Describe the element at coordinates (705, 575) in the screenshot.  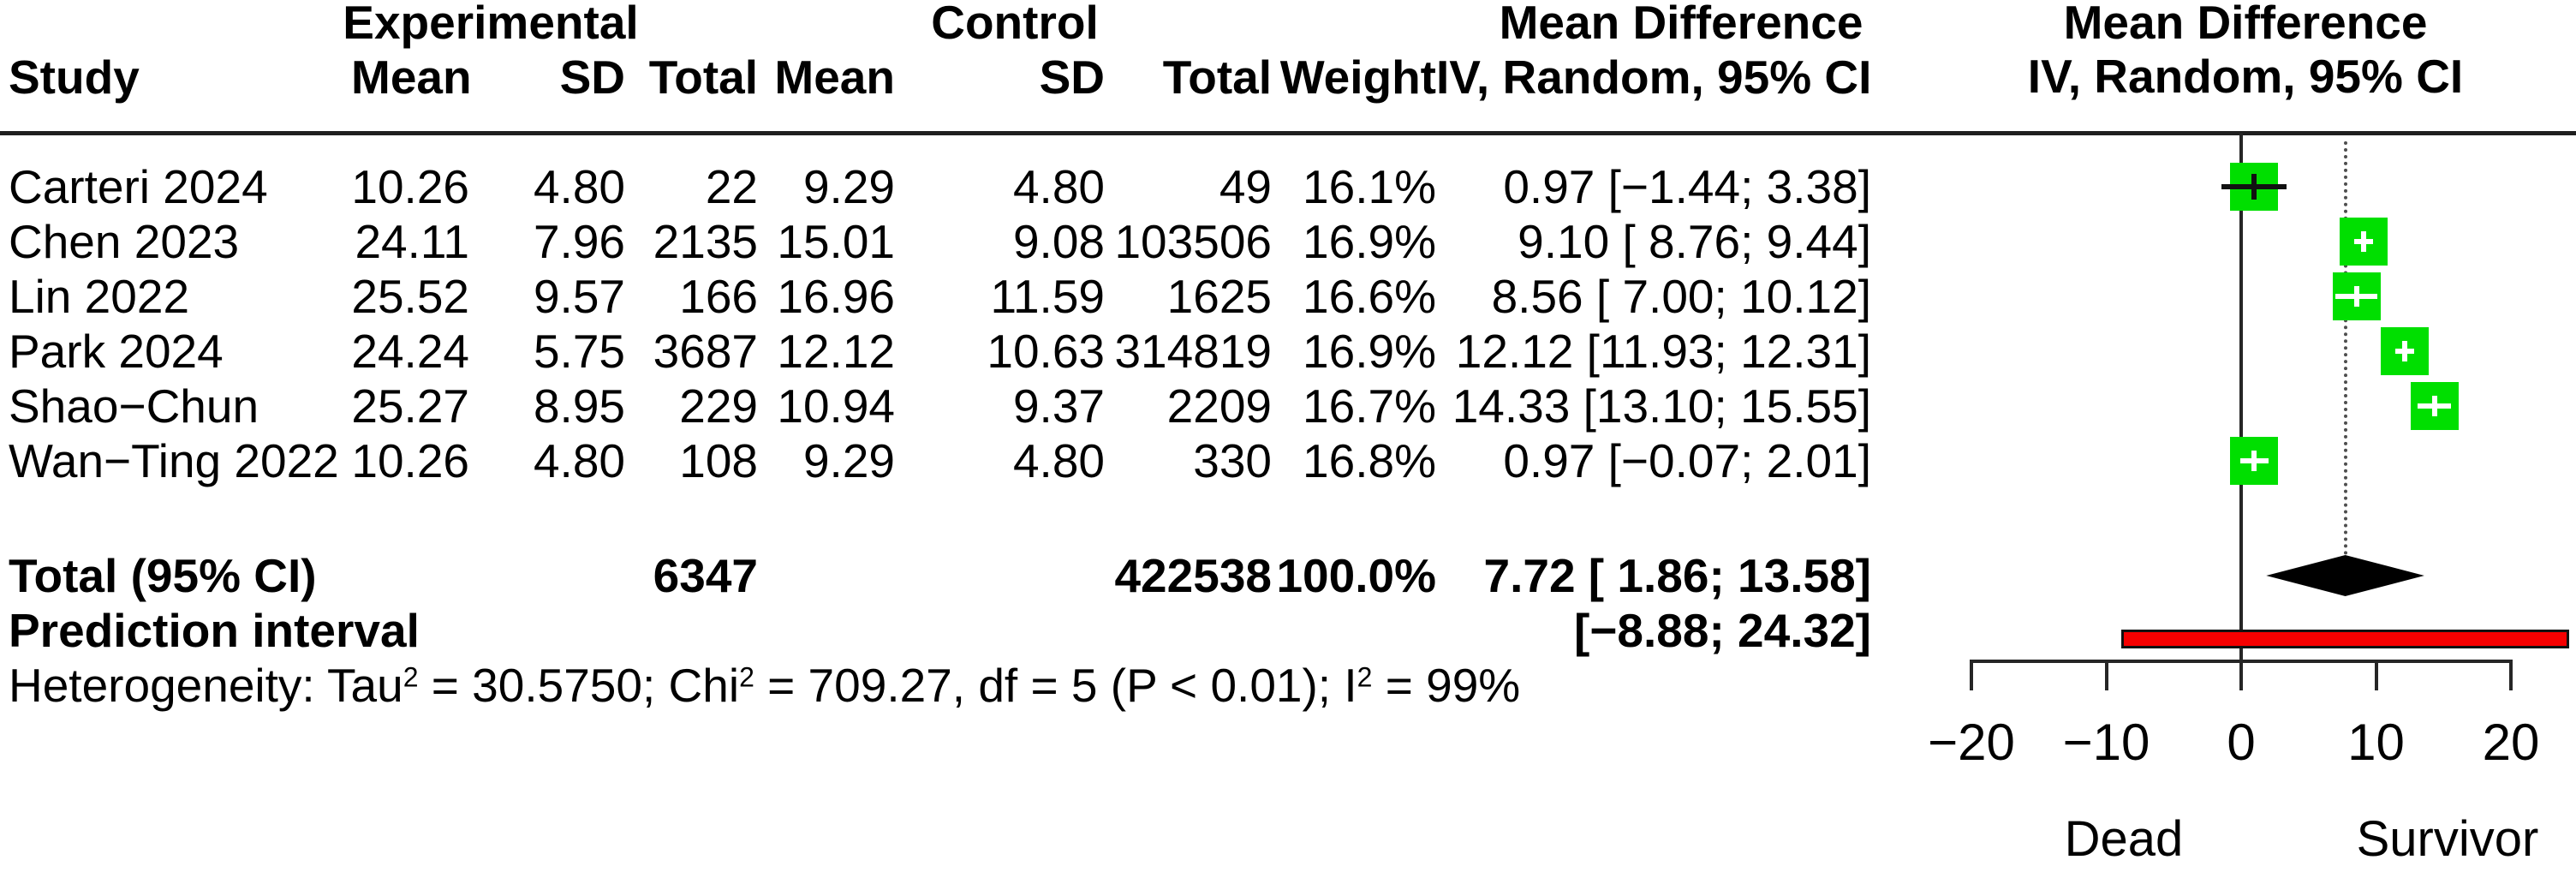
I see `total-n-experimental: 6347` at that location.